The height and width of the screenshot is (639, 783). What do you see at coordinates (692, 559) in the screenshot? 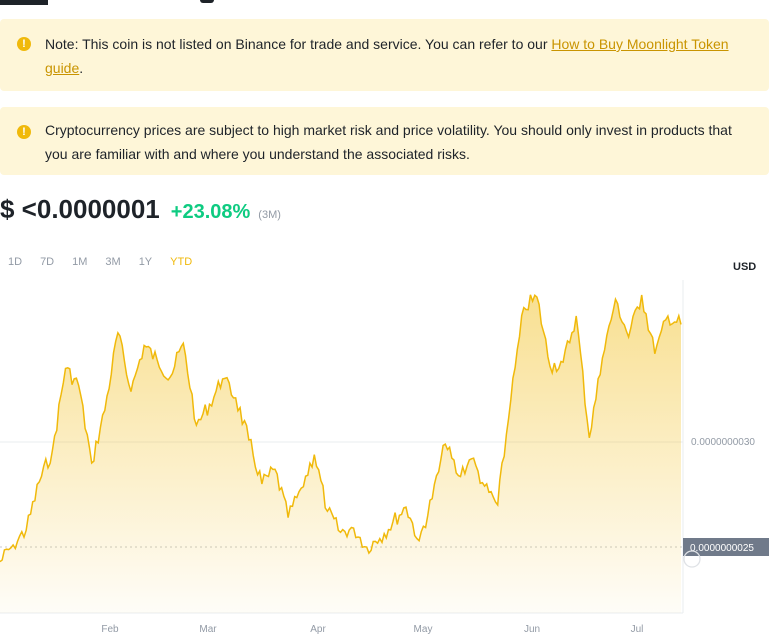
I see `reset-zoom-icon` at bounding box center [692, 559].